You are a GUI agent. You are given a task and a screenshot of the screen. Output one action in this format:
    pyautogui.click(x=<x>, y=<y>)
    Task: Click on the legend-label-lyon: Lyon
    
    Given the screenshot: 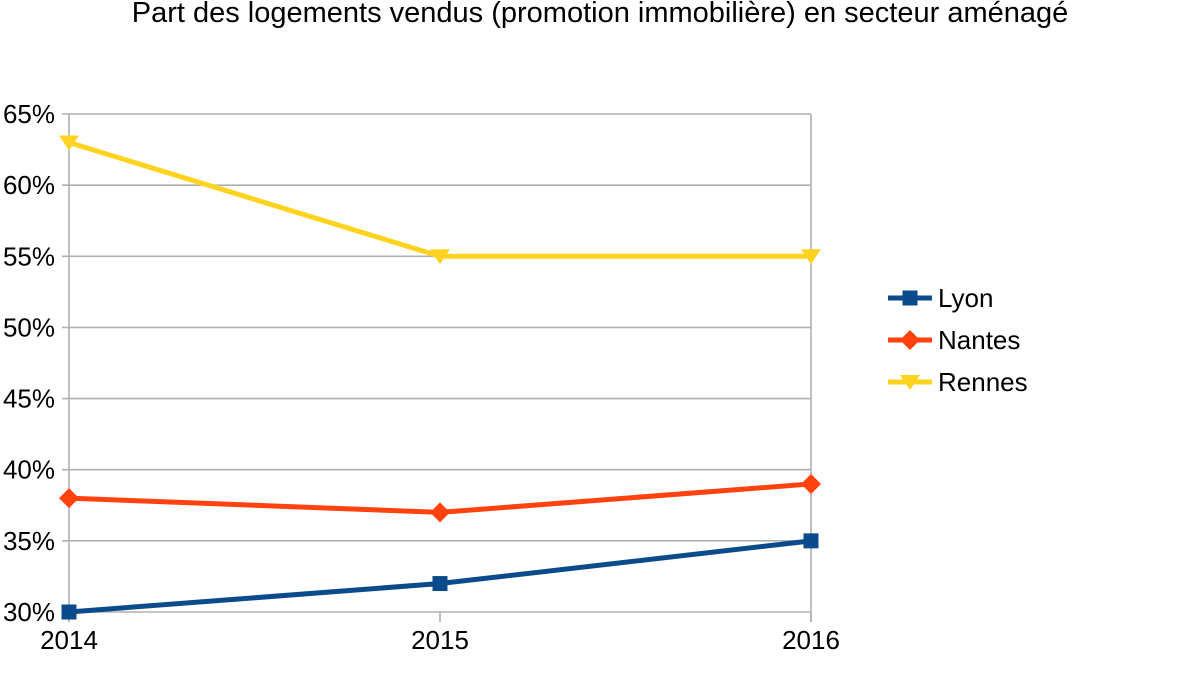 What is the action you would take?
    pyautogui.click(x=966, y=297)
    